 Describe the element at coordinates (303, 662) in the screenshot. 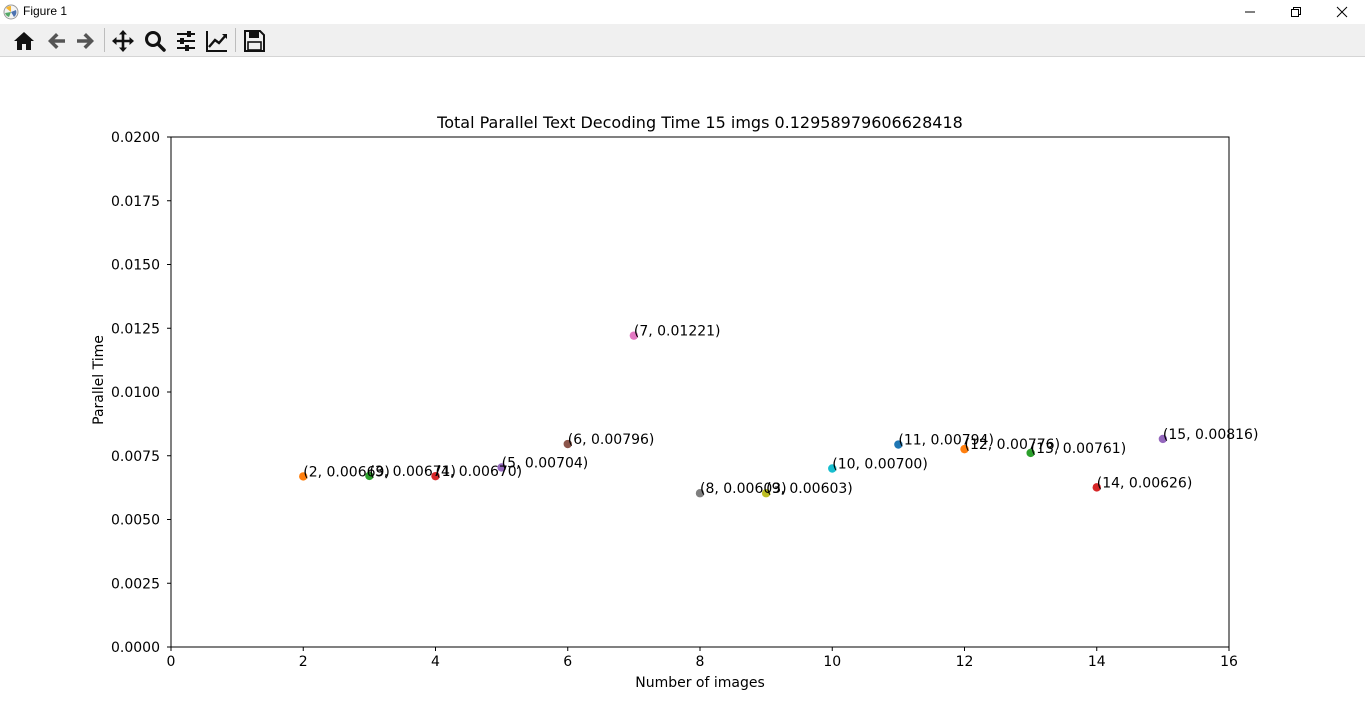

I see `x-tick-label: 2` at that location.